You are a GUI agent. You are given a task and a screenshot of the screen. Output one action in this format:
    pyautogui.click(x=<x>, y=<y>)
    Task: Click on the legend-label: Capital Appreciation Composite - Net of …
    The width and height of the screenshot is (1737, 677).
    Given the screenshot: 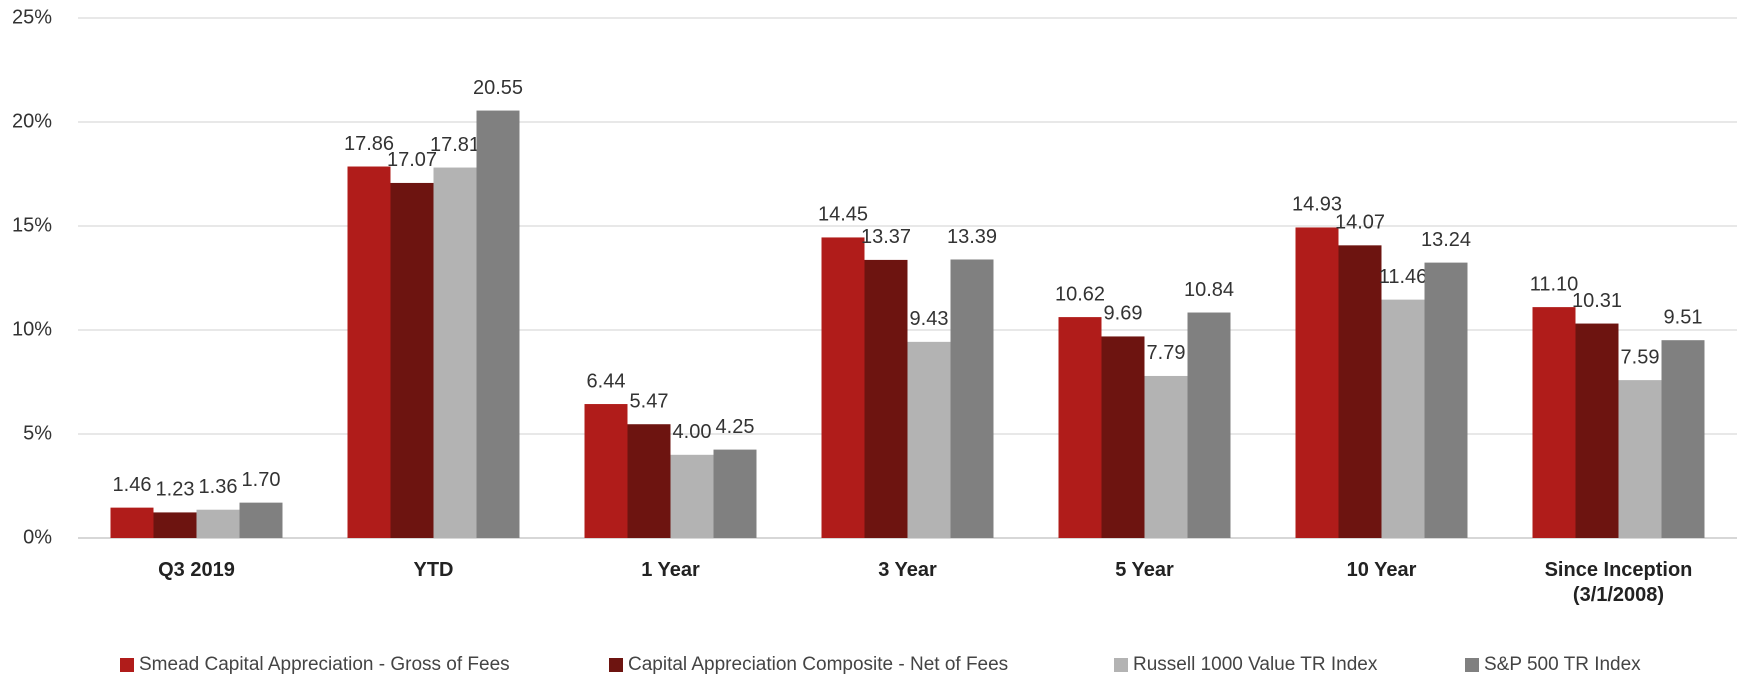 What is the action you would take?
    pyautogui.click(x=818, y=664)
    